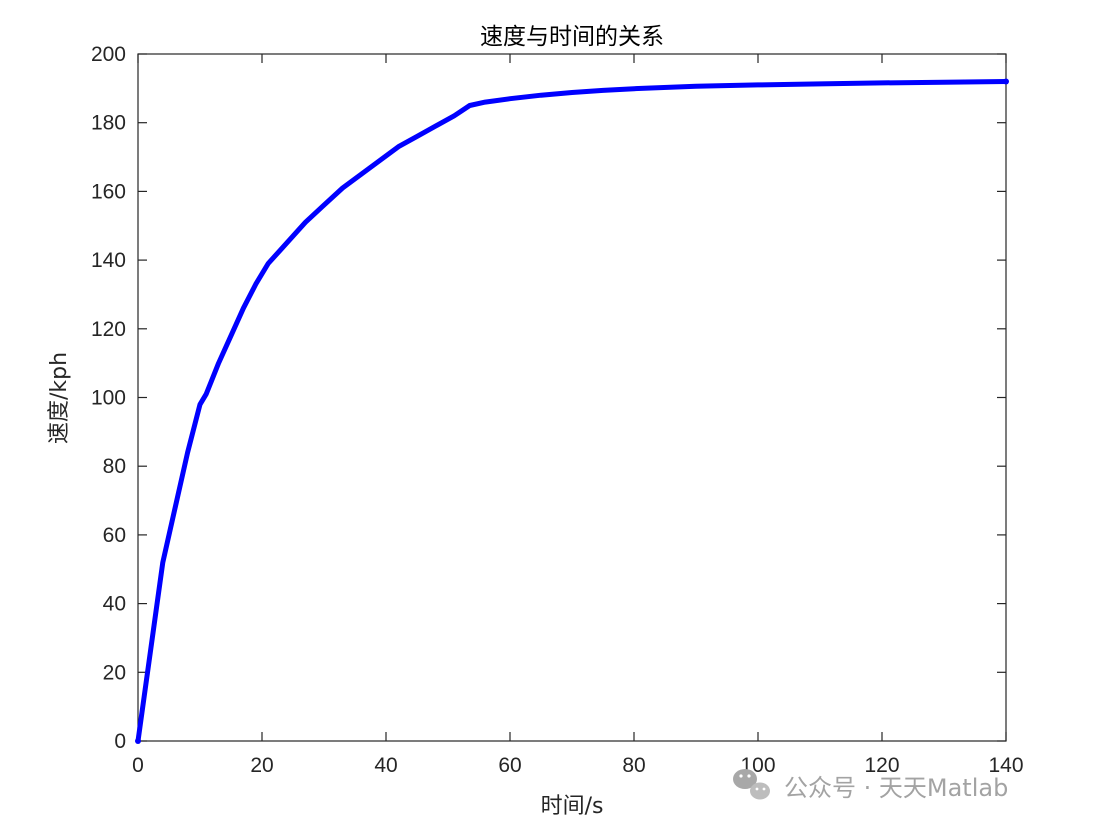  Describe the element at coordinates (114, 604) in the screenshot. I see `y-tick-label-40: 40` at that location.